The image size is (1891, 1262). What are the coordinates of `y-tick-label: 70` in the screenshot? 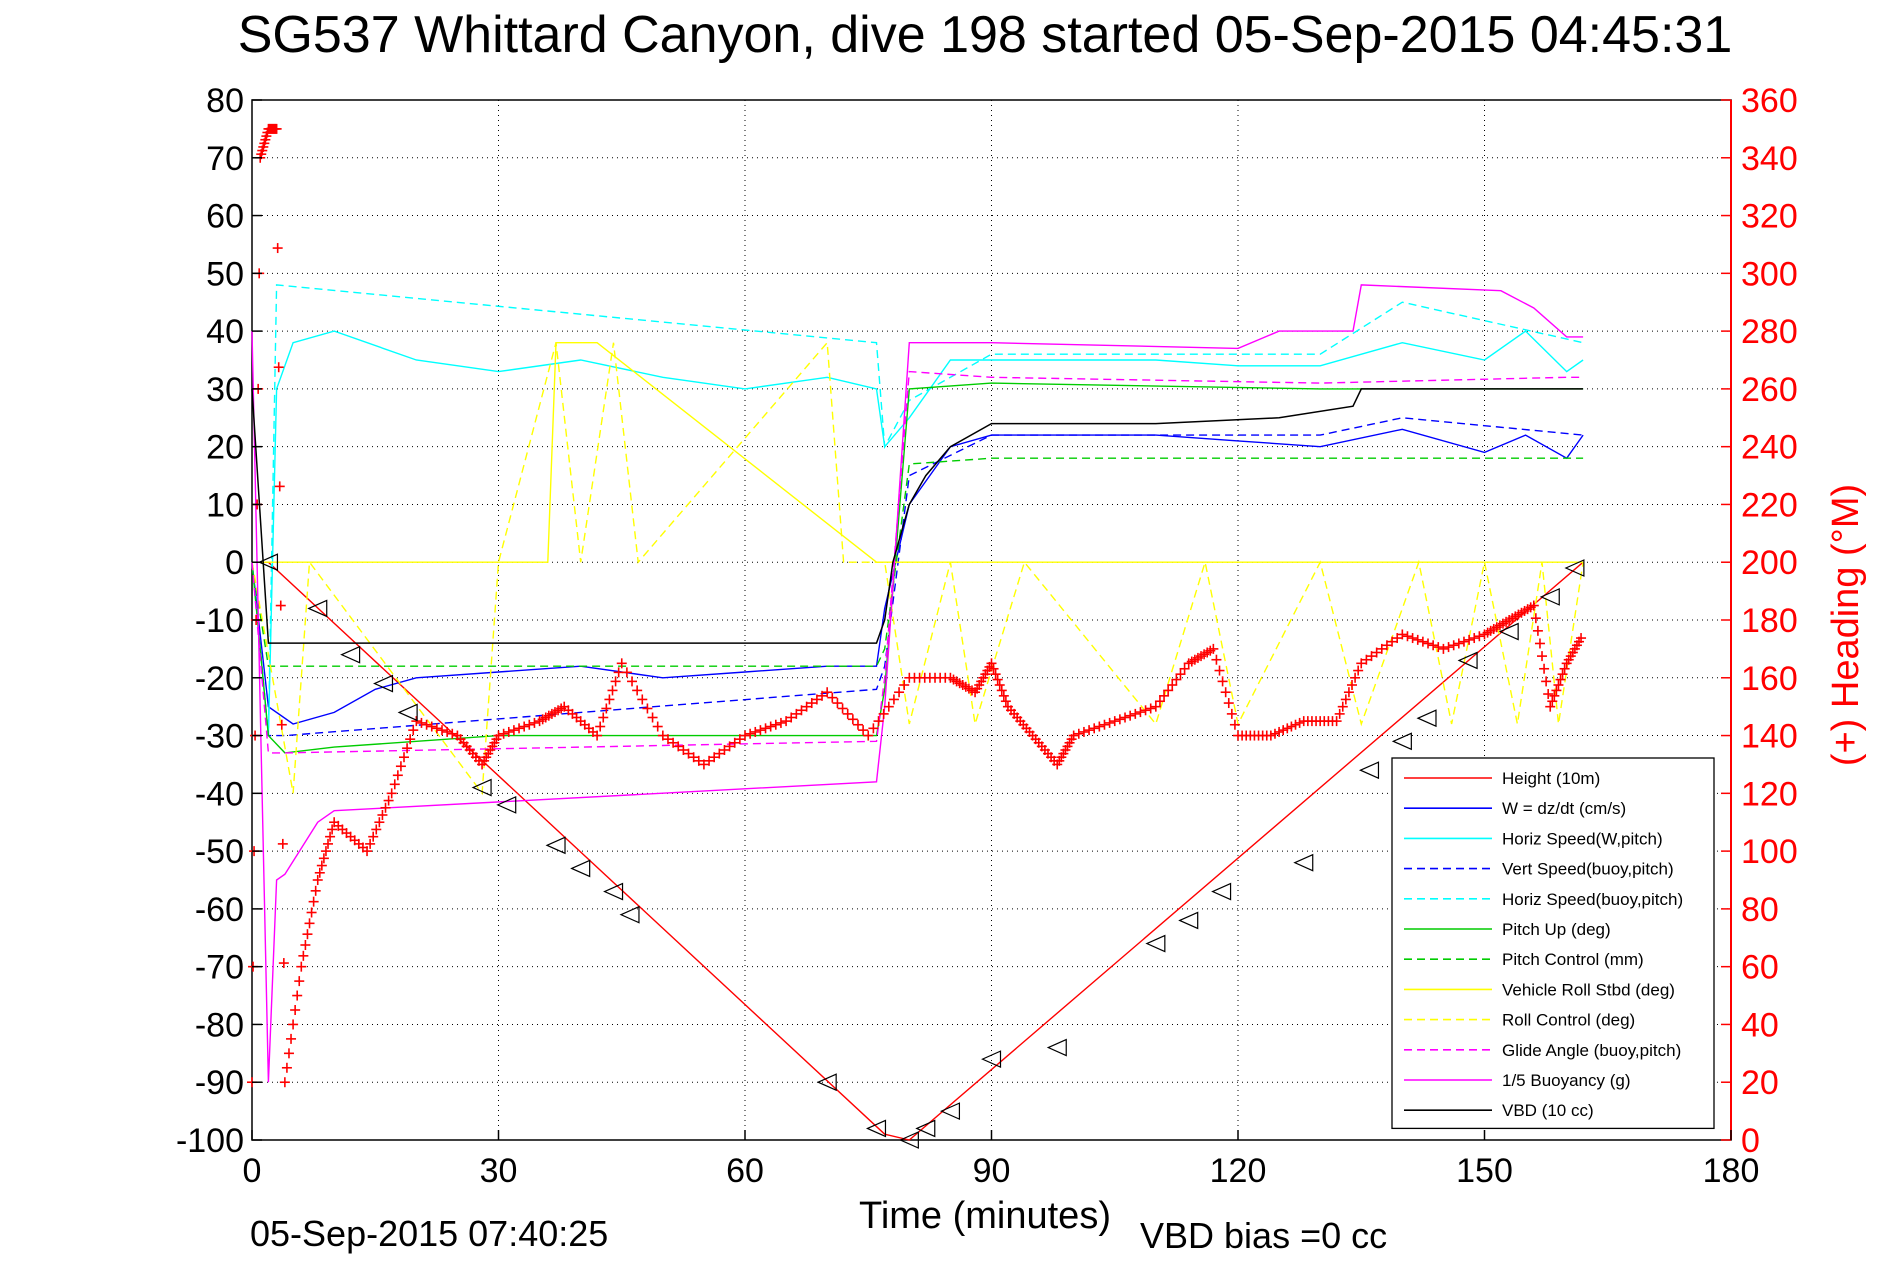 It's located at (225, 159).